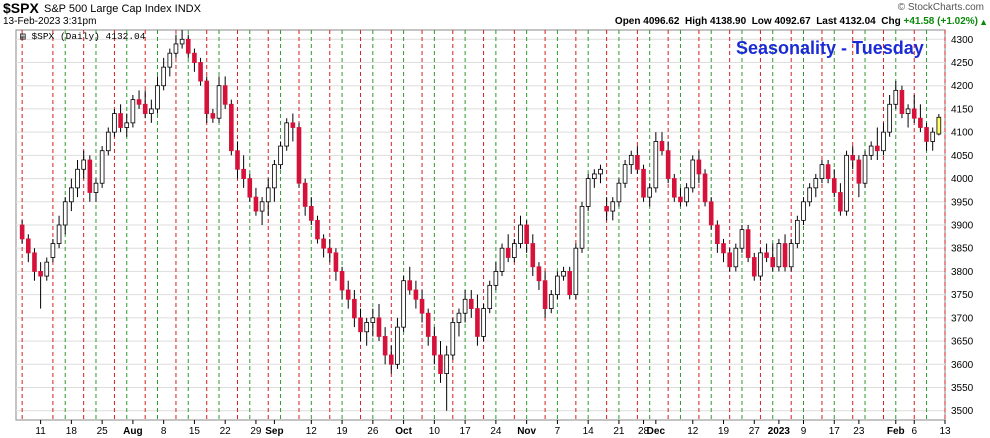 This screenshot has width=990, height=438. Describe the element at coordinates (619, 431) in the screenshot. I see `x-tick-label: 21` at that location.